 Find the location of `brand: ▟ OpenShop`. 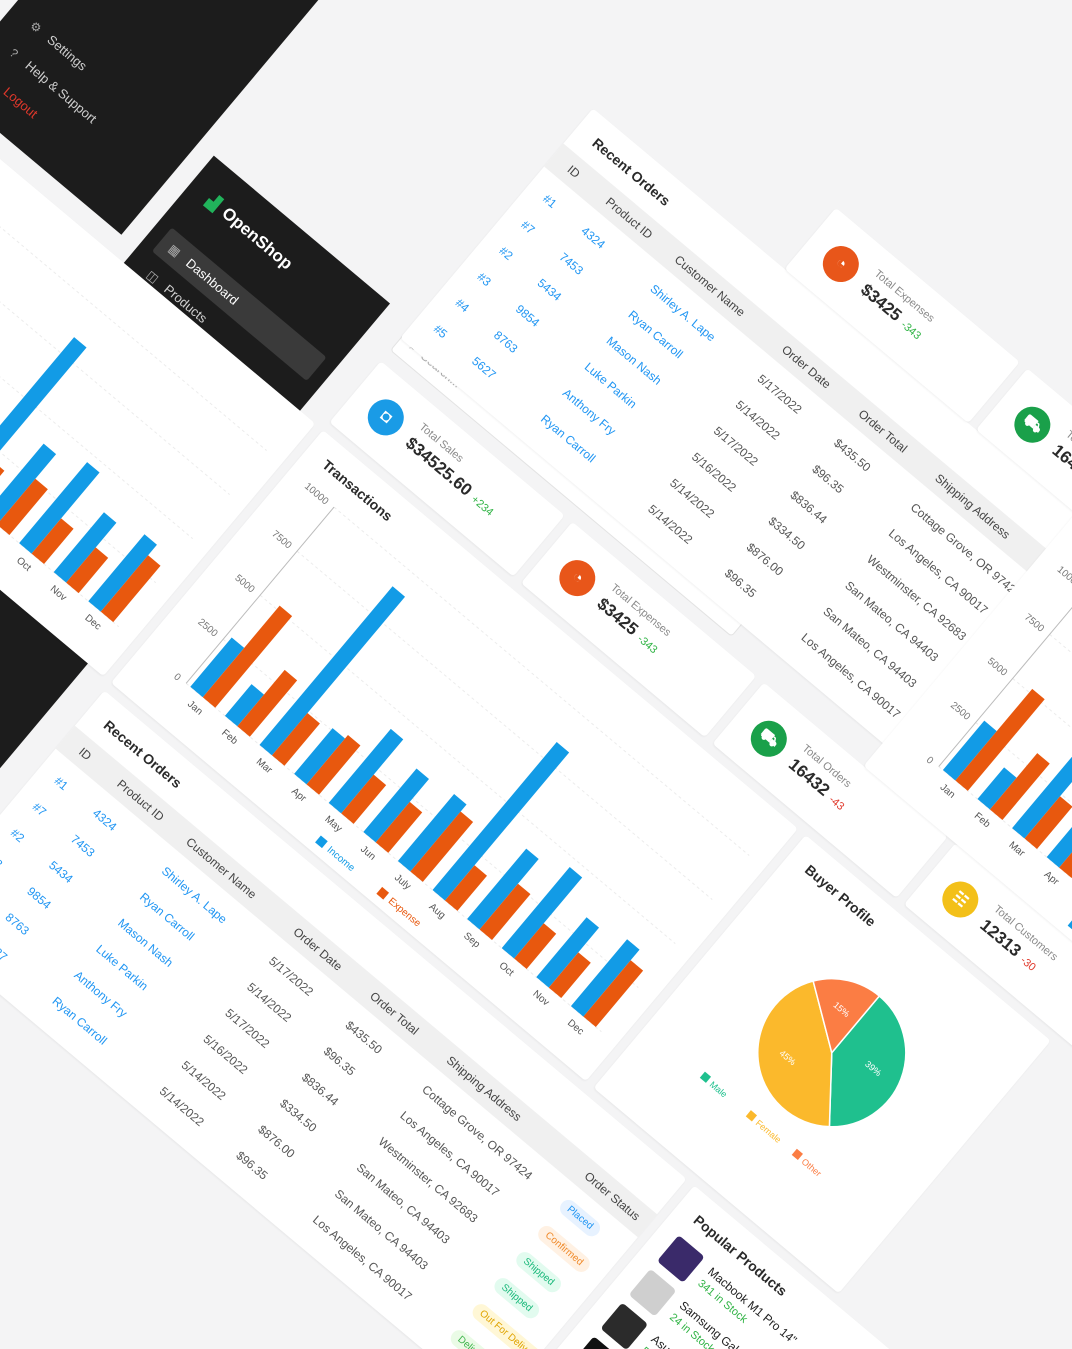

brand: ▟ OpenShop is located at coordinates (249, 232).